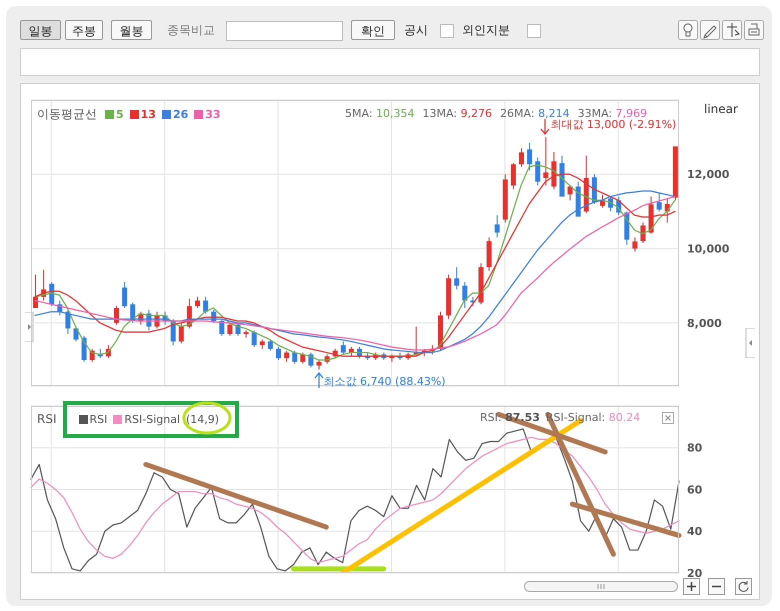  Describe the element at coordinates (385, 381) in the screenshot. I see `annotation: 최소값 6,740 (88.43%)` at that location.